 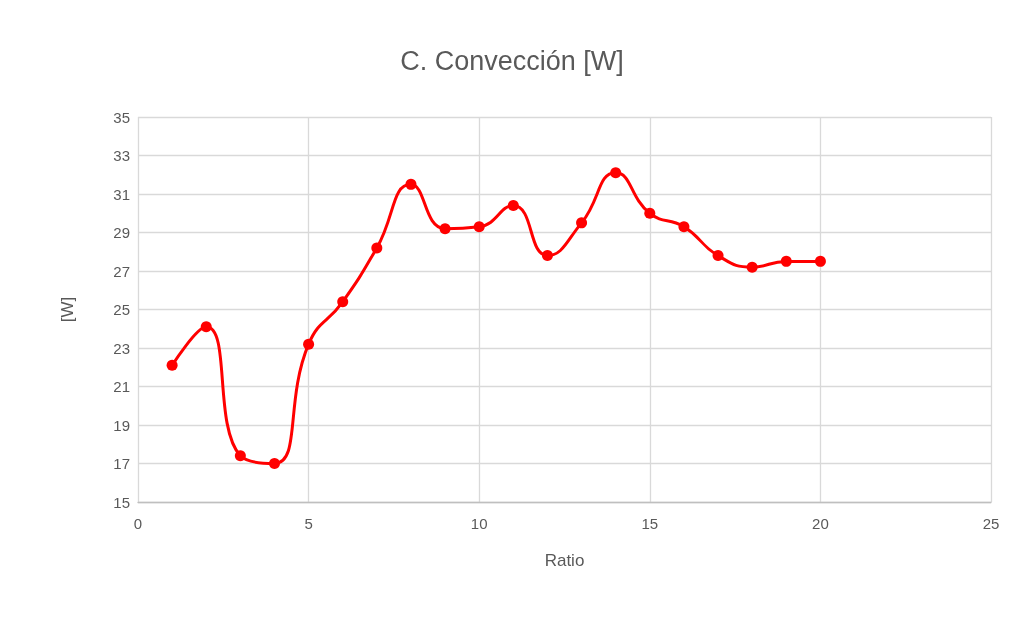 What do you see at coordinates (121, 348) in the screenshot?
I see `y-tick-label: 23` at bounding box center [121, 348].